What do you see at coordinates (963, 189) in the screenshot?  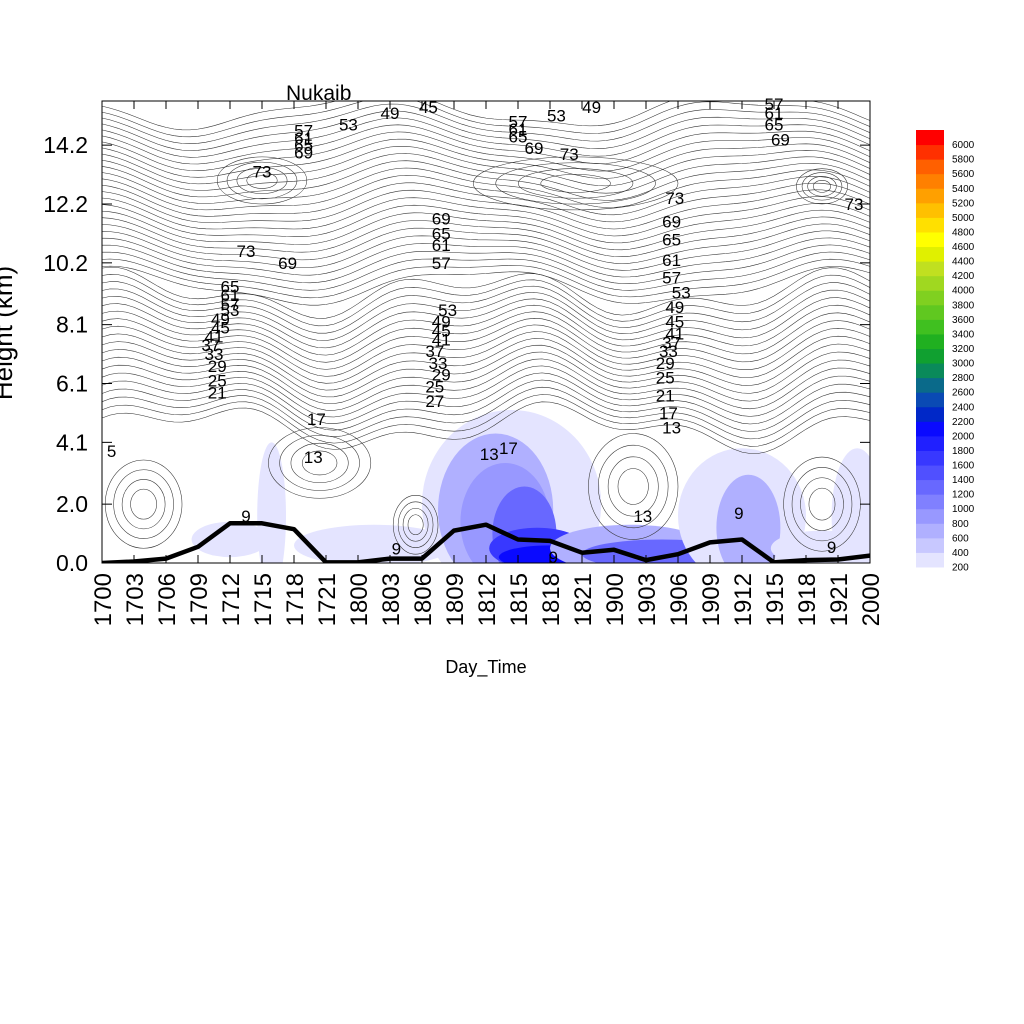 I see `colorbar-label: 5400` at bounding box center [963, 189].